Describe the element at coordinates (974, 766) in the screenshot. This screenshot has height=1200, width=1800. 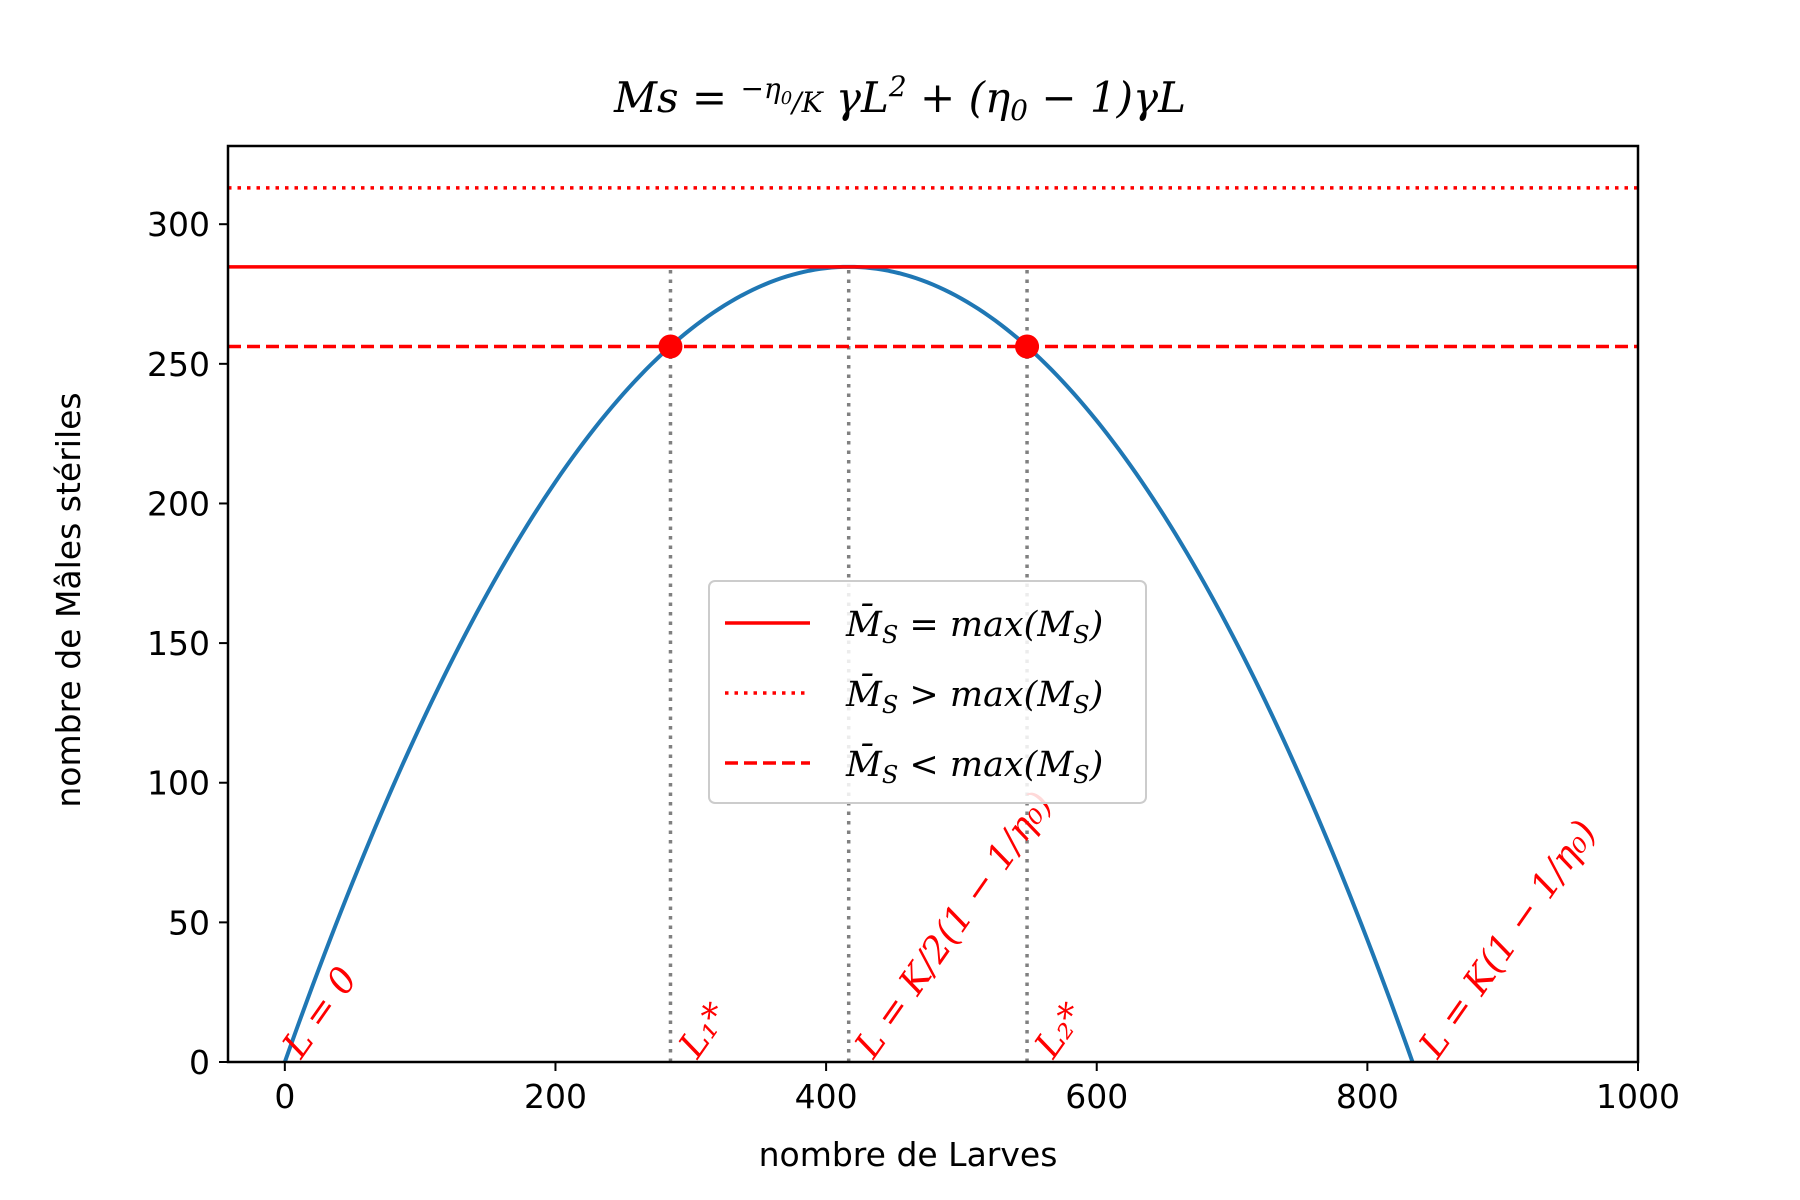
I see `legend-label-less: M̄S < max(MS)` at that location.